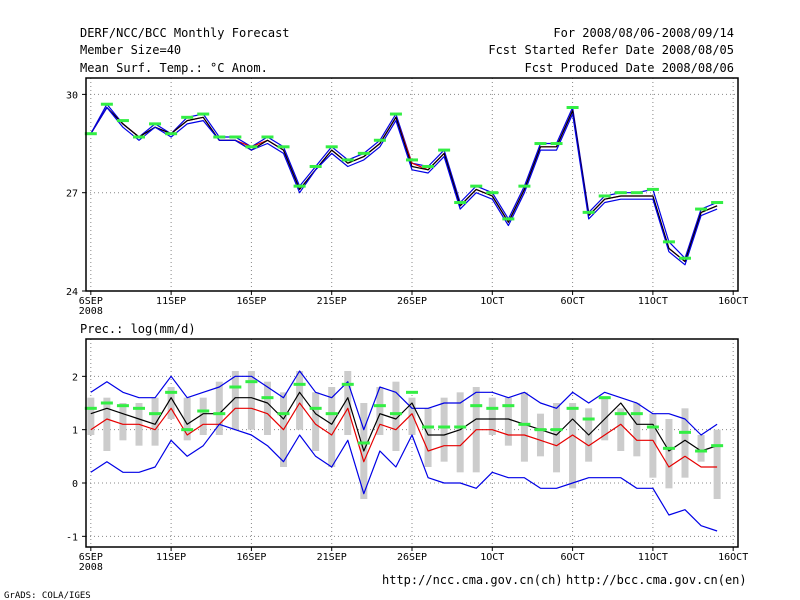 The height and width of the screenshot is (600, 800). What do you see at coordinates (656, 580) in the screenshot?
I see `bcc-link: http://bcc.cma.gov.cn(en)` at bounding box center [656, 580].